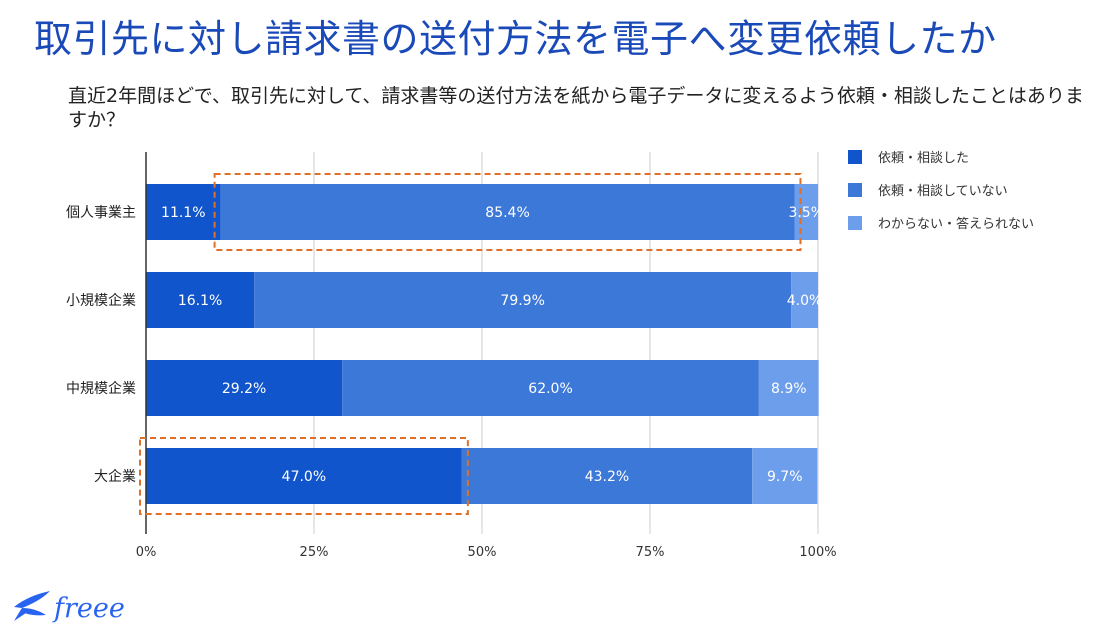  I want to click on data-label: 3.5%, so click(806, 213).